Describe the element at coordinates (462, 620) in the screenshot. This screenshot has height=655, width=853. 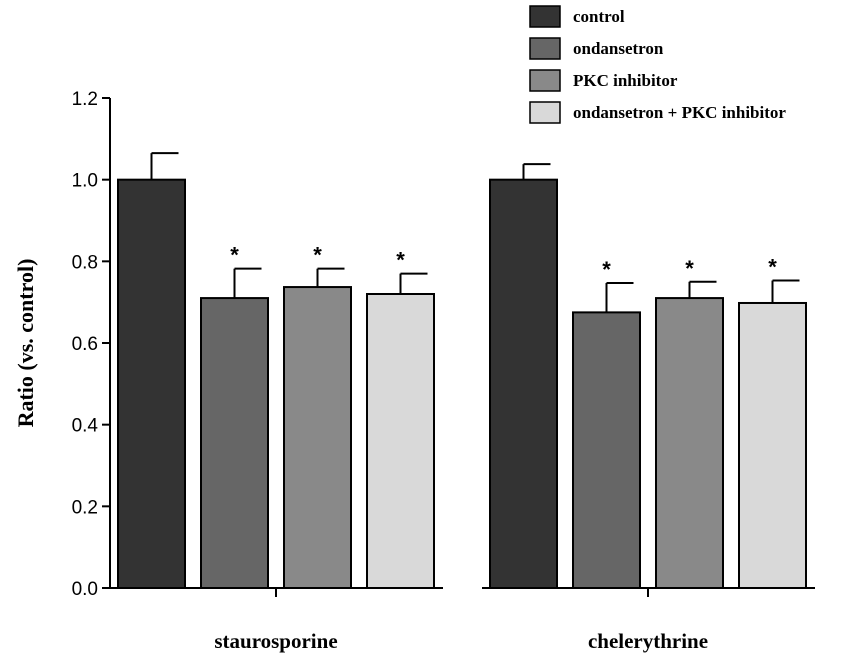
I see `x-axis: staurosporine chelerythrine` at that location.